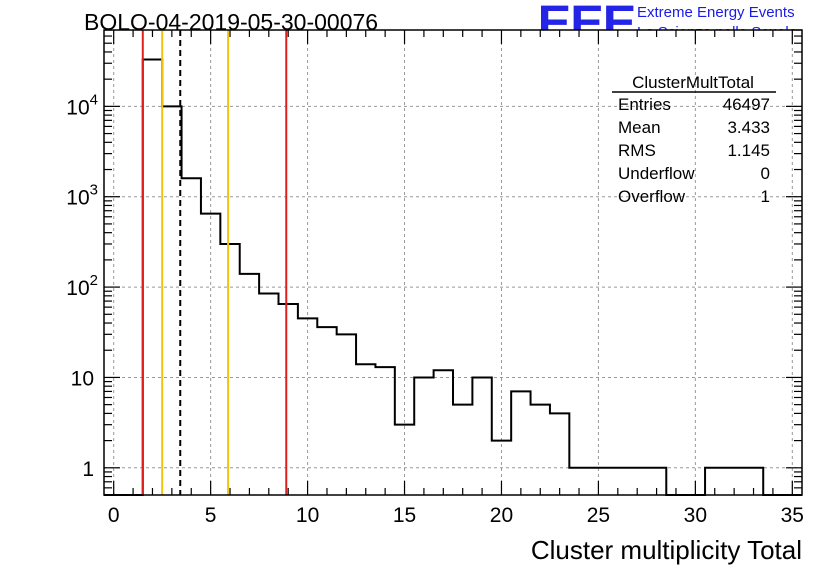 The image size is (836, 572). I want to click on stats-row-value: 3.433, so click(748, 127).